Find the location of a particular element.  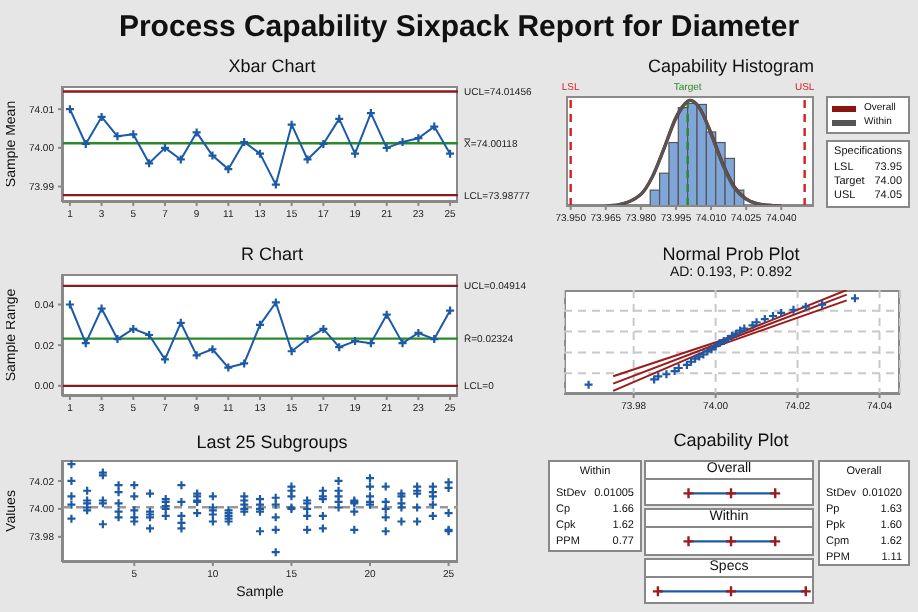

text: Process Capability Sixpack Report for Diameter is located at coordinates (459, 28).